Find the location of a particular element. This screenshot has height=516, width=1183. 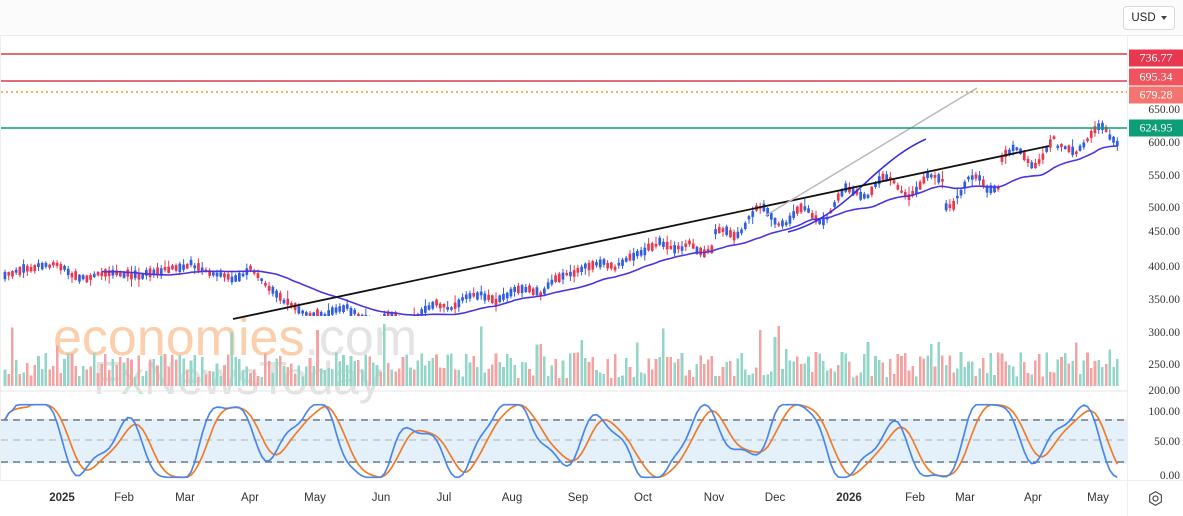

price-tick: 350.00 is located at coordinates (1164, 300).